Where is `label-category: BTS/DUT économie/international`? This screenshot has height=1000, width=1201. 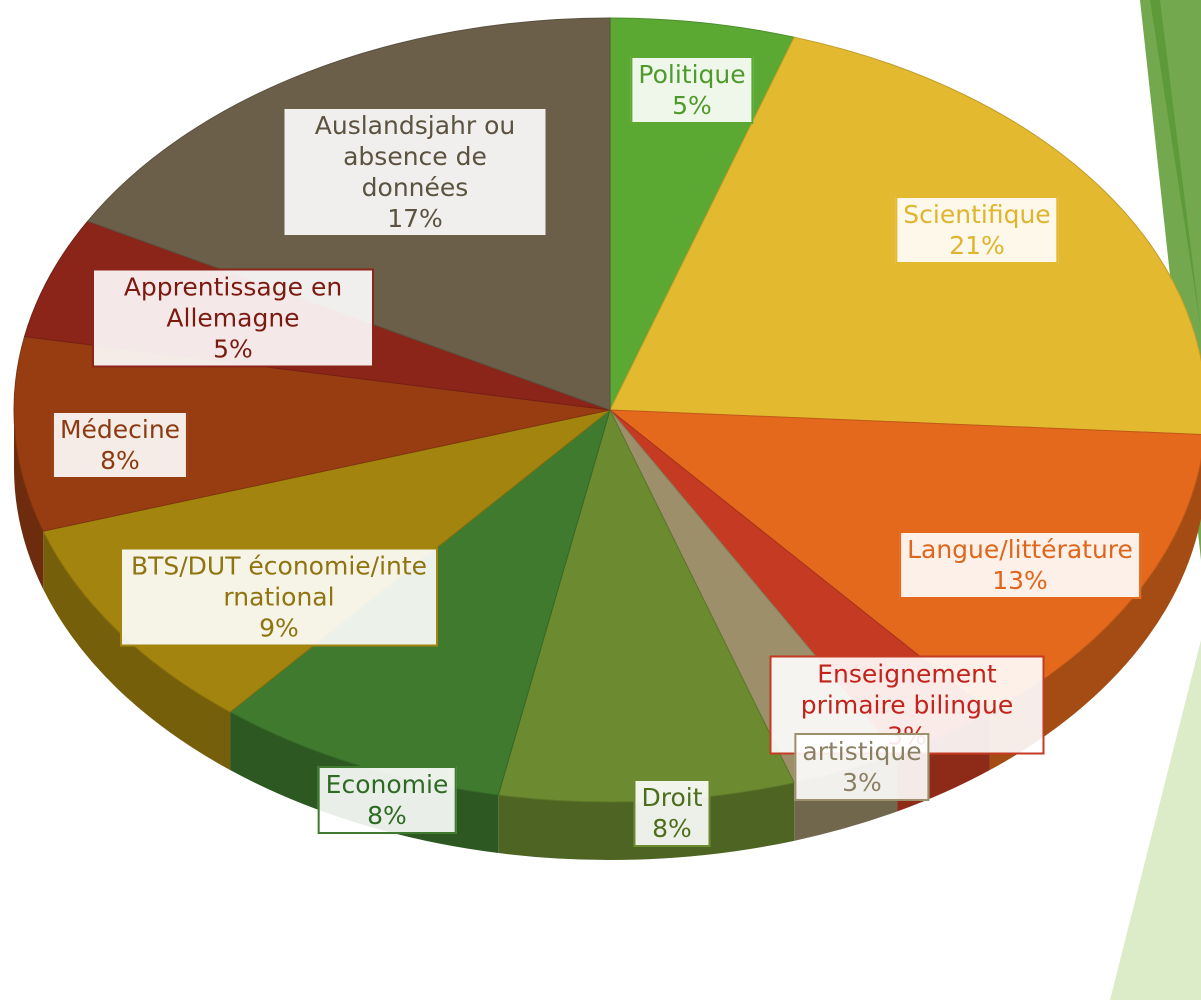
label-category: BTS/DUT économie/international is located at coordinates (279, 581).